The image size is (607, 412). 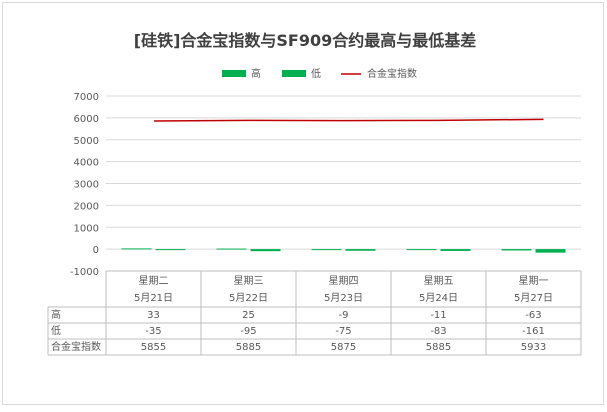 What do you see at coordinates (533, 298) in the screenshot?
I see `date-label: 5月27日` at bounding box center [533, 298].